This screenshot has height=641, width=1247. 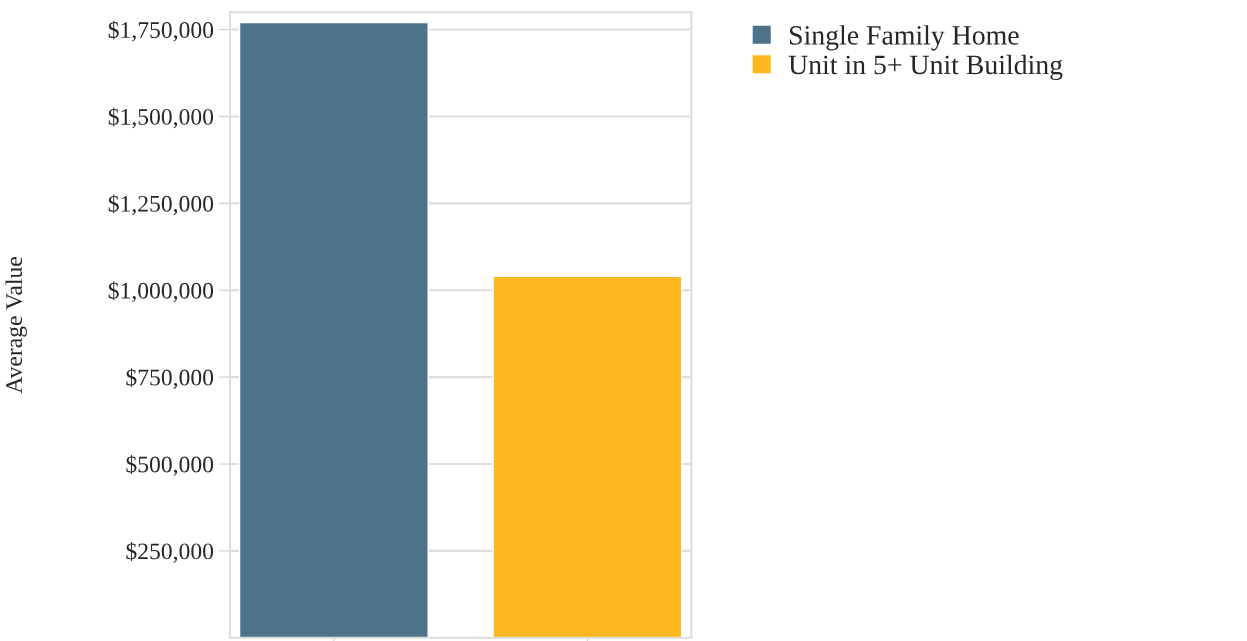 I want to click on y-tick-label: $1,500,000, so click(x=161, y=118).